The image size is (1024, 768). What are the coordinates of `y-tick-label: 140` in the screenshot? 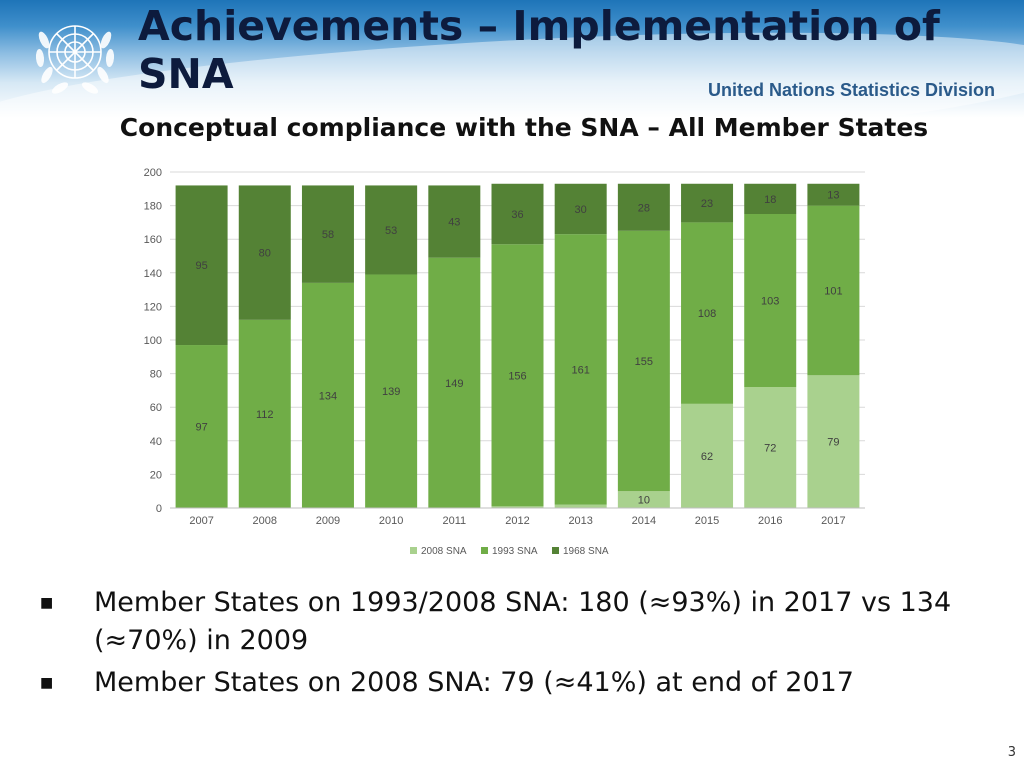 It's located at (153, 274).